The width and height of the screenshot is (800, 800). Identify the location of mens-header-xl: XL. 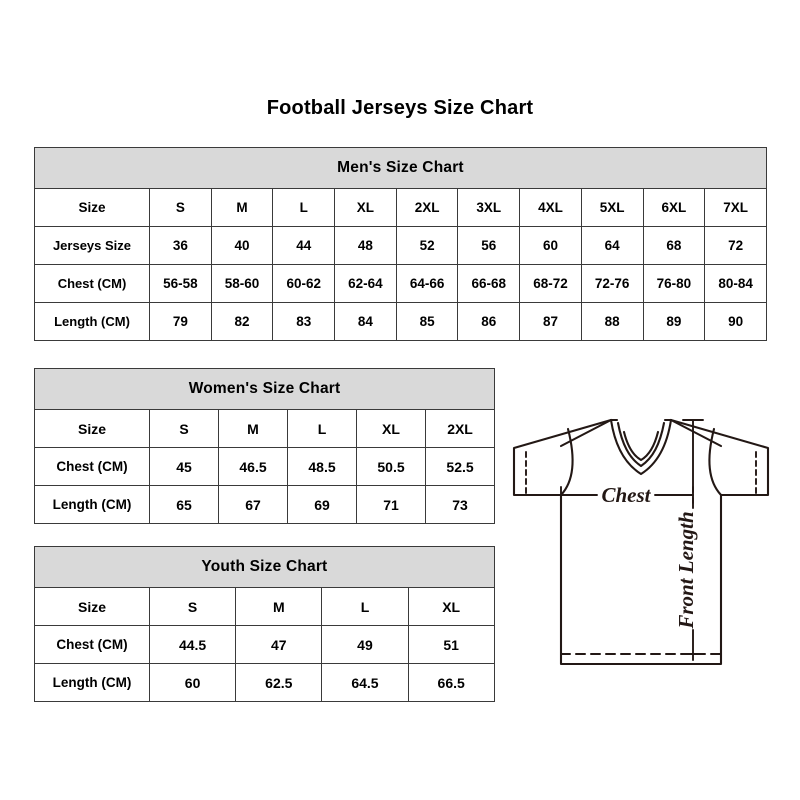
(365, 207).